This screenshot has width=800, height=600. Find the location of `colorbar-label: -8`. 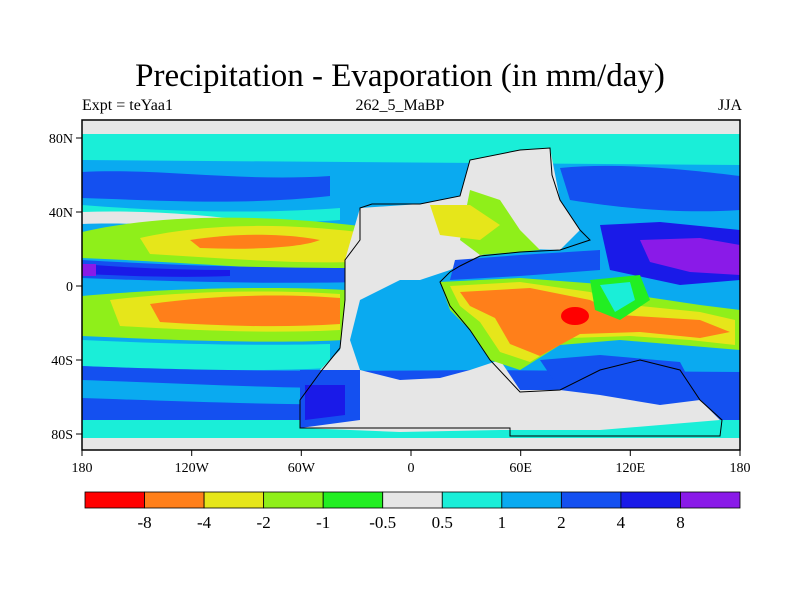

colorbar-label: -8 is located at coordinates (144, 522).